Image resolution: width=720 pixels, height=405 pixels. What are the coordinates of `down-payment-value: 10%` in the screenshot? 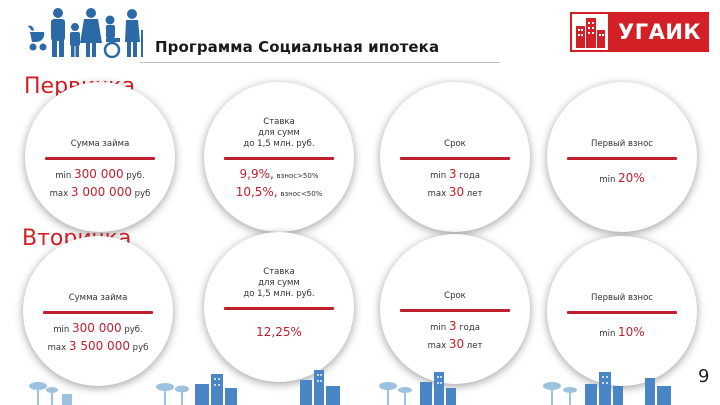 It's located at (631, 332).